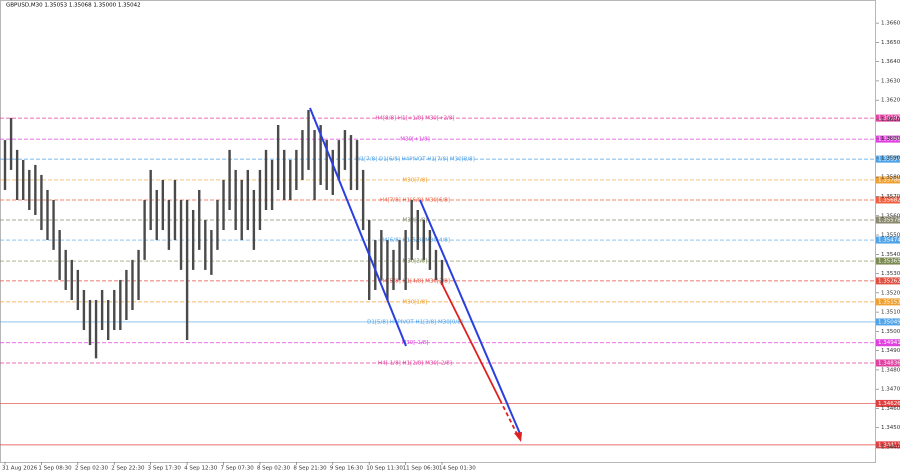 Image resolution: width=900 pixels, height=474 pixels. Describe the element at coordinates (165, 469) in the screenshot. I see `x-tick-label: 3 Sep 17:30` at that location.